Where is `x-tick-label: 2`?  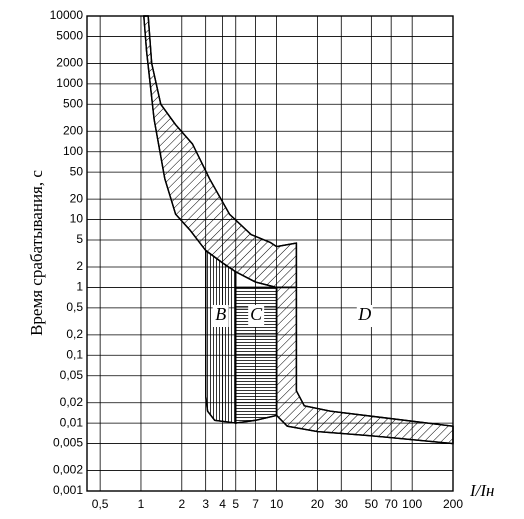 x-tick-label: 2 is located at coordinates (181, 504).